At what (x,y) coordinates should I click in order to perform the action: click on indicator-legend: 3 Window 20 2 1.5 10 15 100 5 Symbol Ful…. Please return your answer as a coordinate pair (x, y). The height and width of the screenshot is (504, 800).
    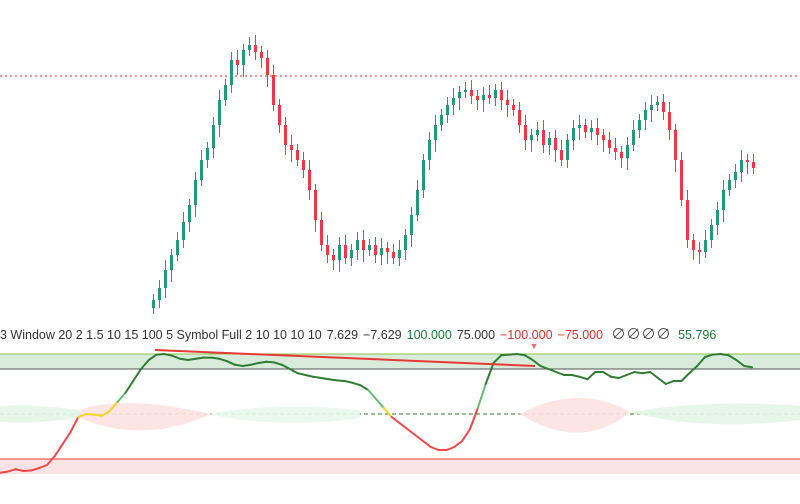
    Looking at the image, I should click on (400, 335).